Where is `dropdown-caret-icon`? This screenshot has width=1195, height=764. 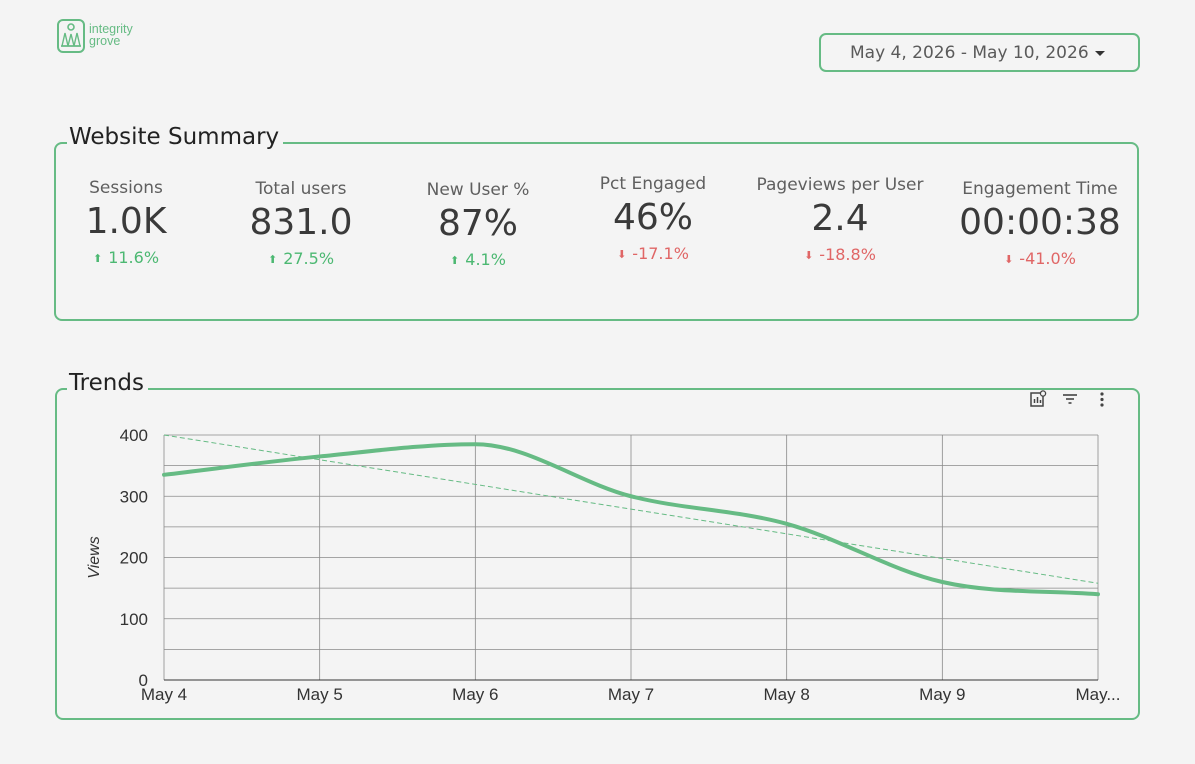
dropdown-caret-icon is located at coordinates (1100, 53).